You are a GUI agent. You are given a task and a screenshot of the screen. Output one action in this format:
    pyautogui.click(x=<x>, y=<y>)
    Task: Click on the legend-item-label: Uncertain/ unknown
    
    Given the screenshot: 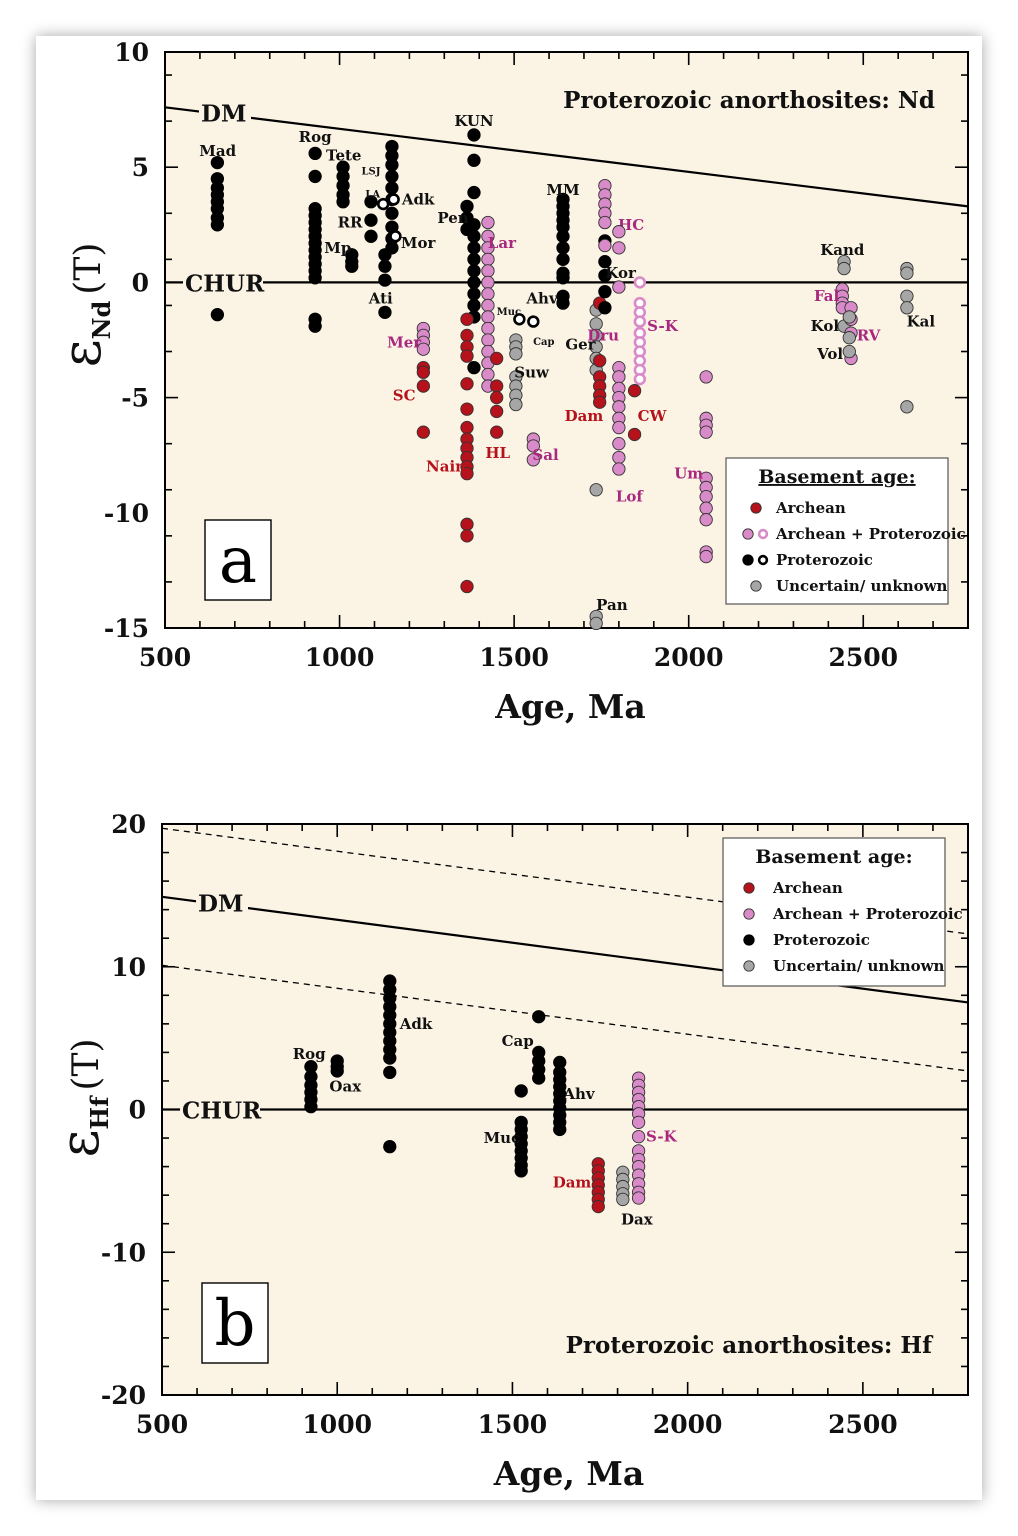 What is the action you would take?
    pyautogui.click(x=862, y=586)
    